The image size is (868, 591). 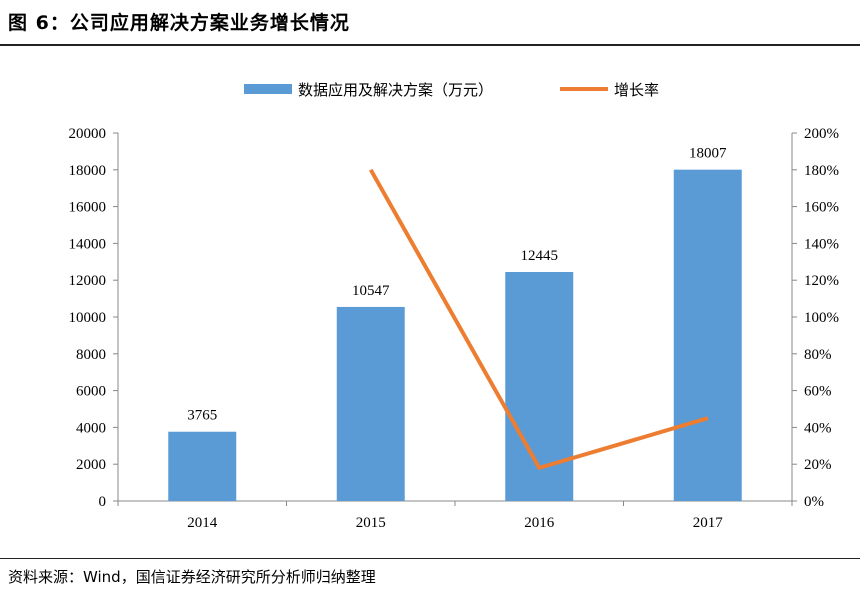 What do you see at coordinates (88, 244) in the screenshot?
I see `left-axis-tick-label: 14000` at bounding box center [88, 244].